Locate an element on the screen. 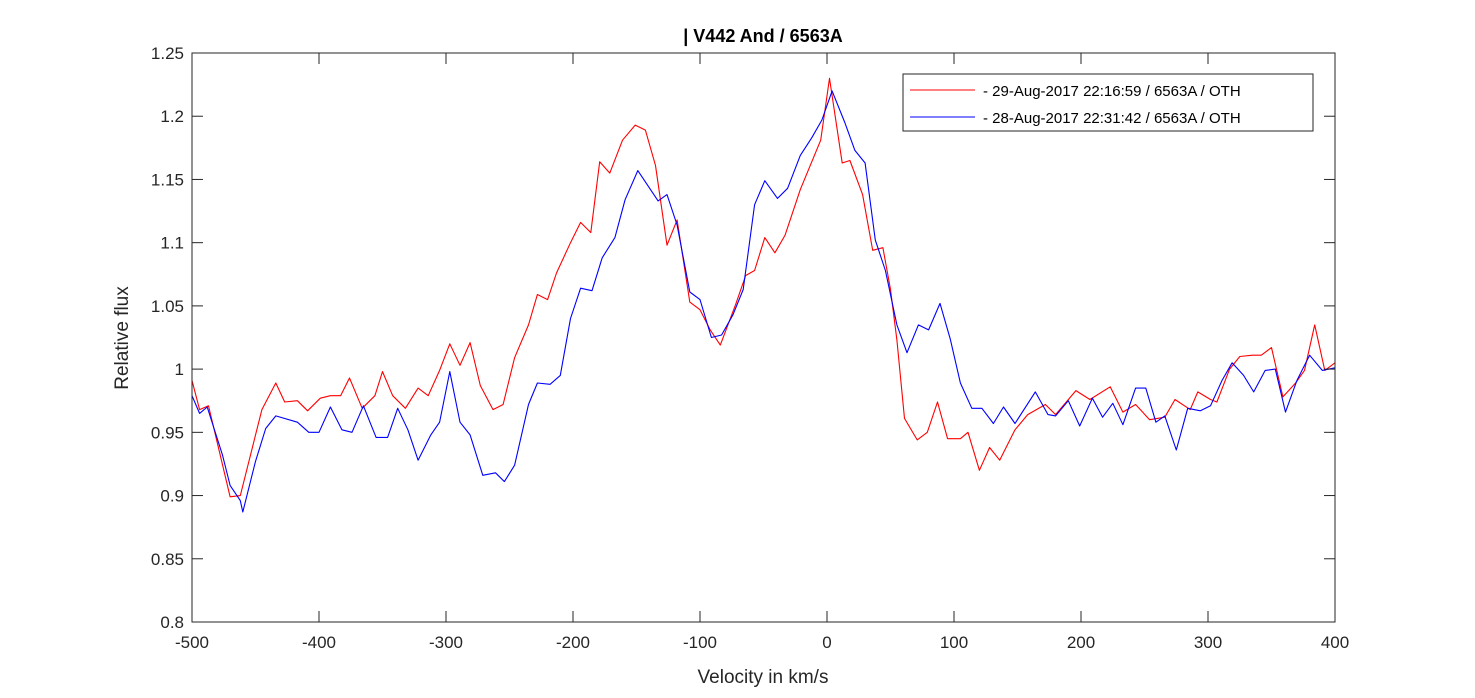 The height and width of the screenshot is (698, 1475). x-tick-label: 400 is located at coordinates (1335, 642).